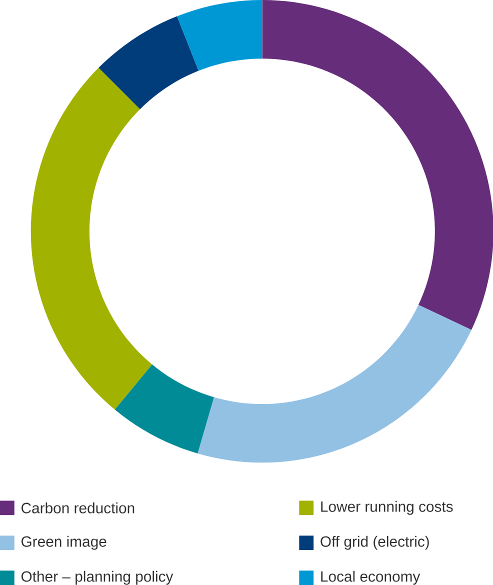 Image resolution: width=493 pixels, height=585 pixels. I want to click on legend-label: Lower running costs, so click(386, 507).